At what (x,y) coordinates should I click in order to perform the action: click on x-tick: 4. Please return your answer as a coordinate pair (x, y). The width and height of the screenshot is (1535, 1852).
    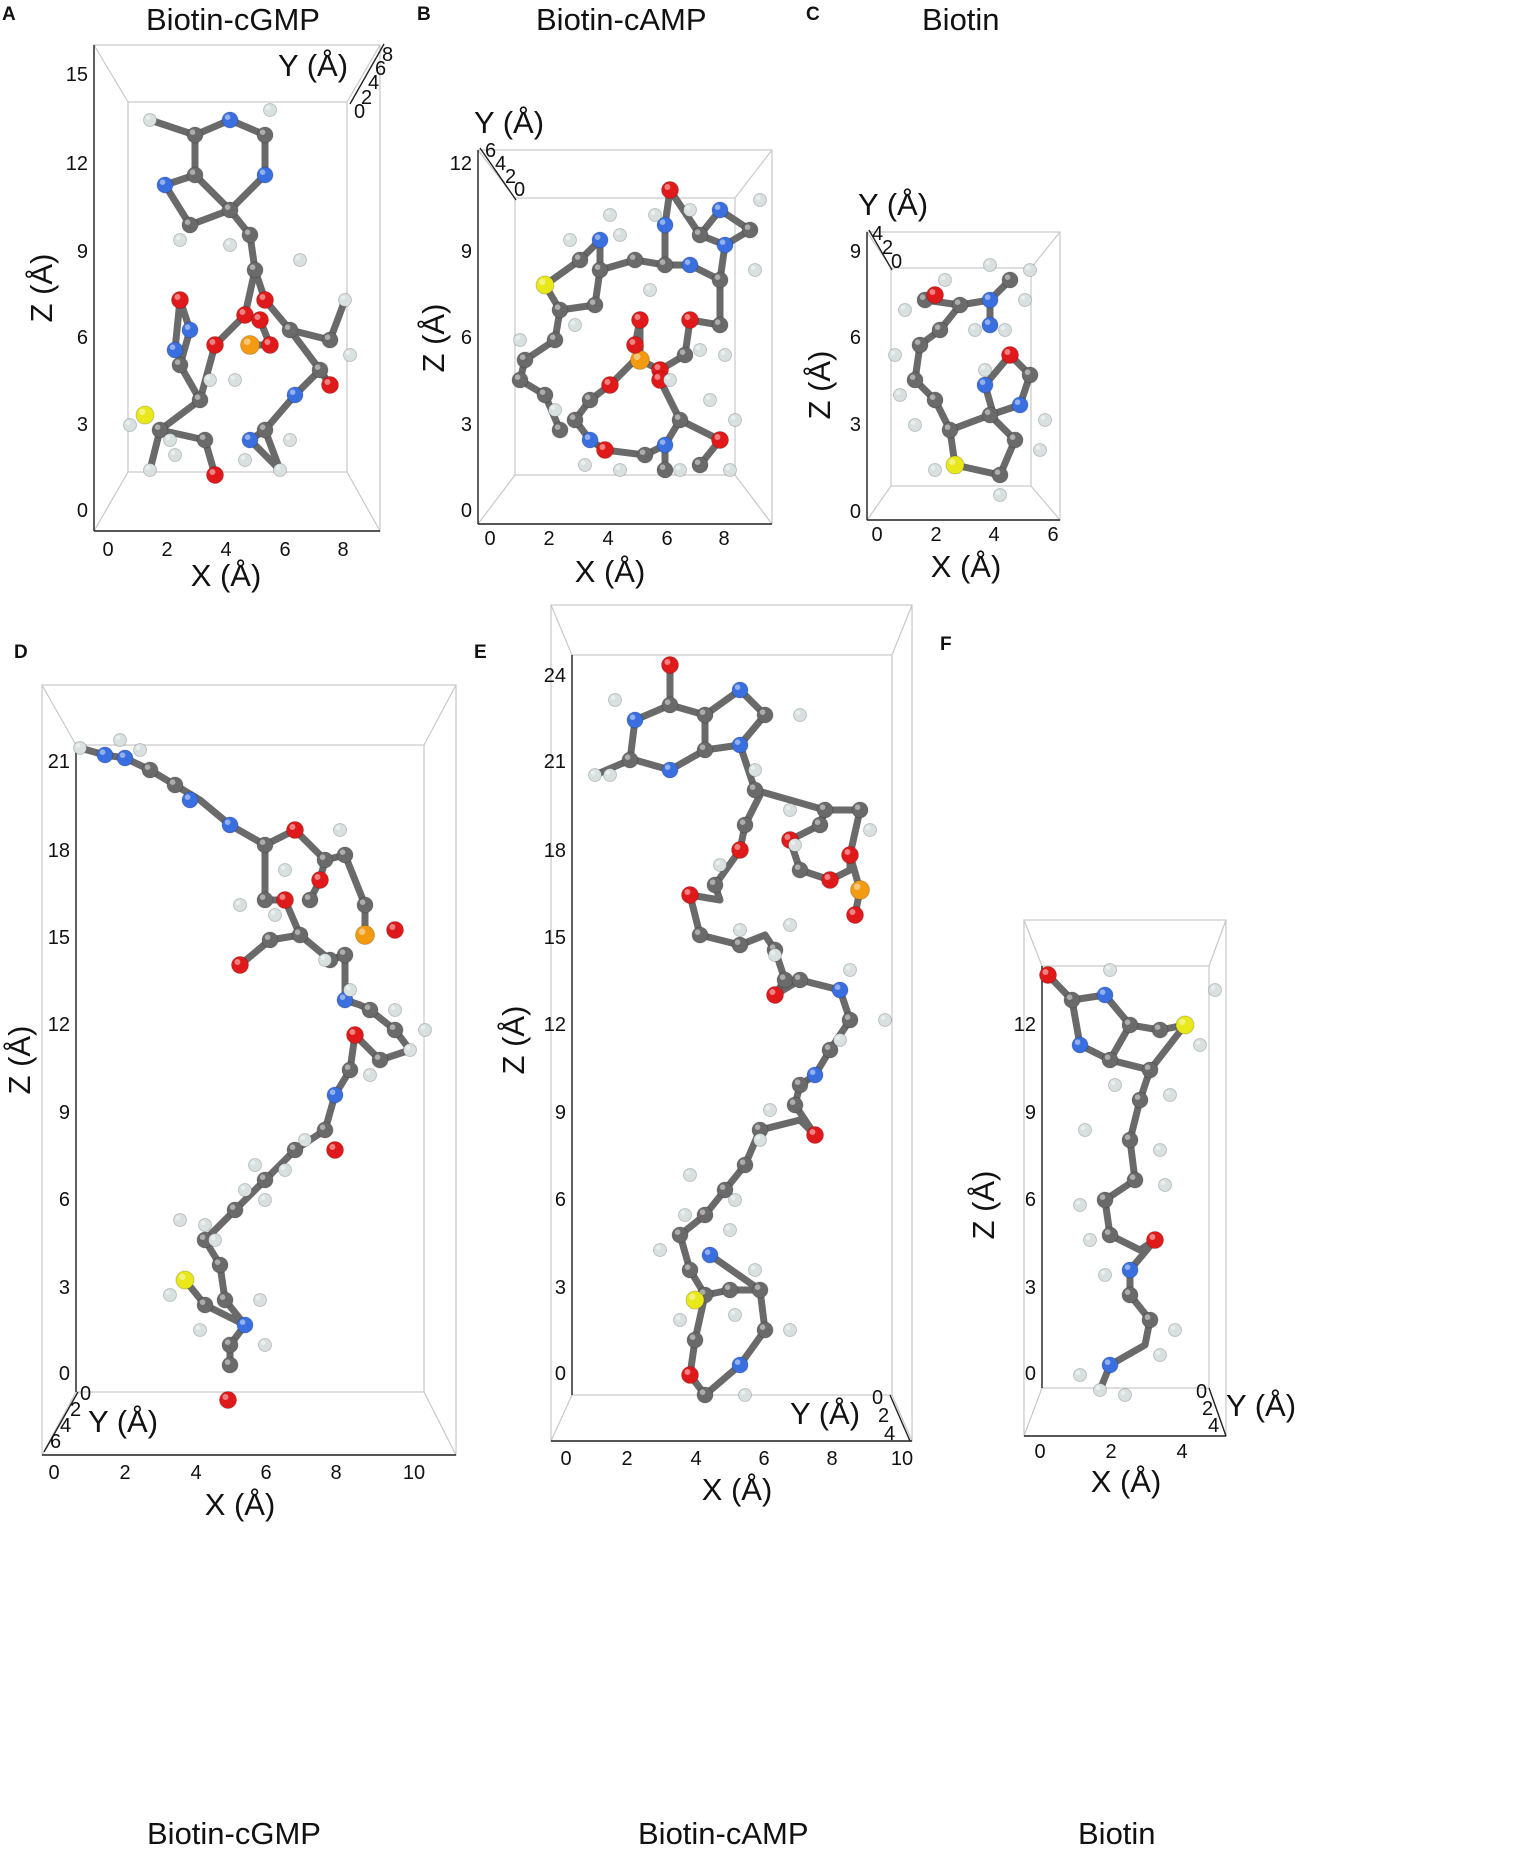
    Looking at the image, I should click on (993, 535).